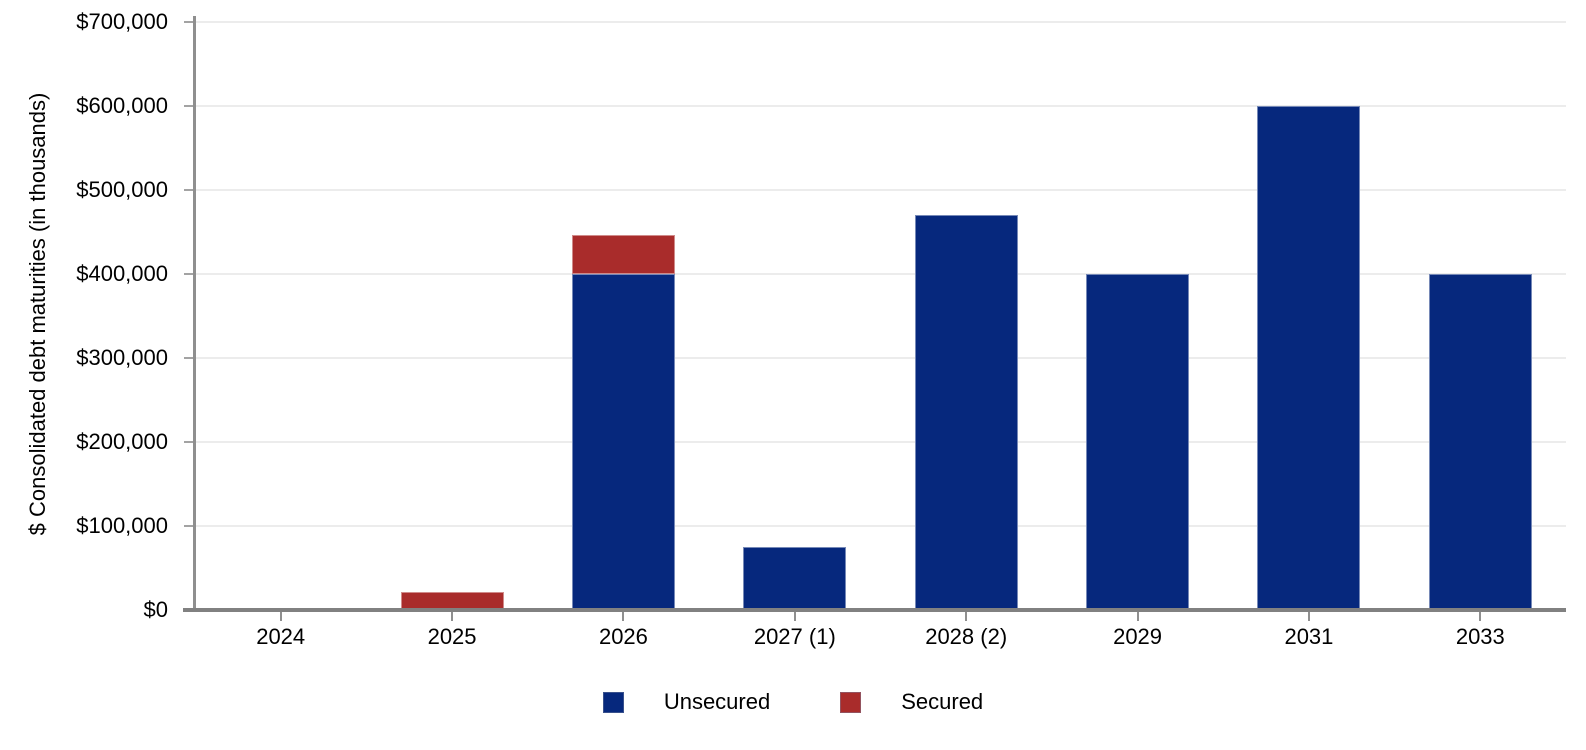 The image size is (1586, 750). Describe the element at coordinates (122, 21) in the screenshot. I see `y-axis-tick-label: $700,000` at that location.